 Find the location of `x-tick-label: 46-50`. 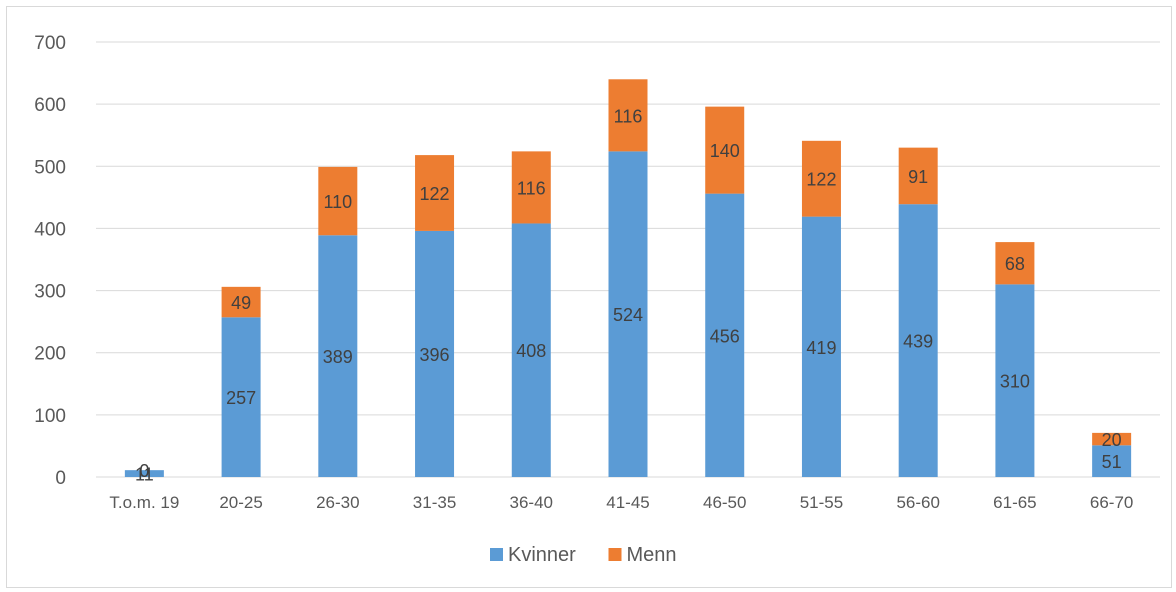

x-tick-label: 46-50 is located at coordinates (724, 502).